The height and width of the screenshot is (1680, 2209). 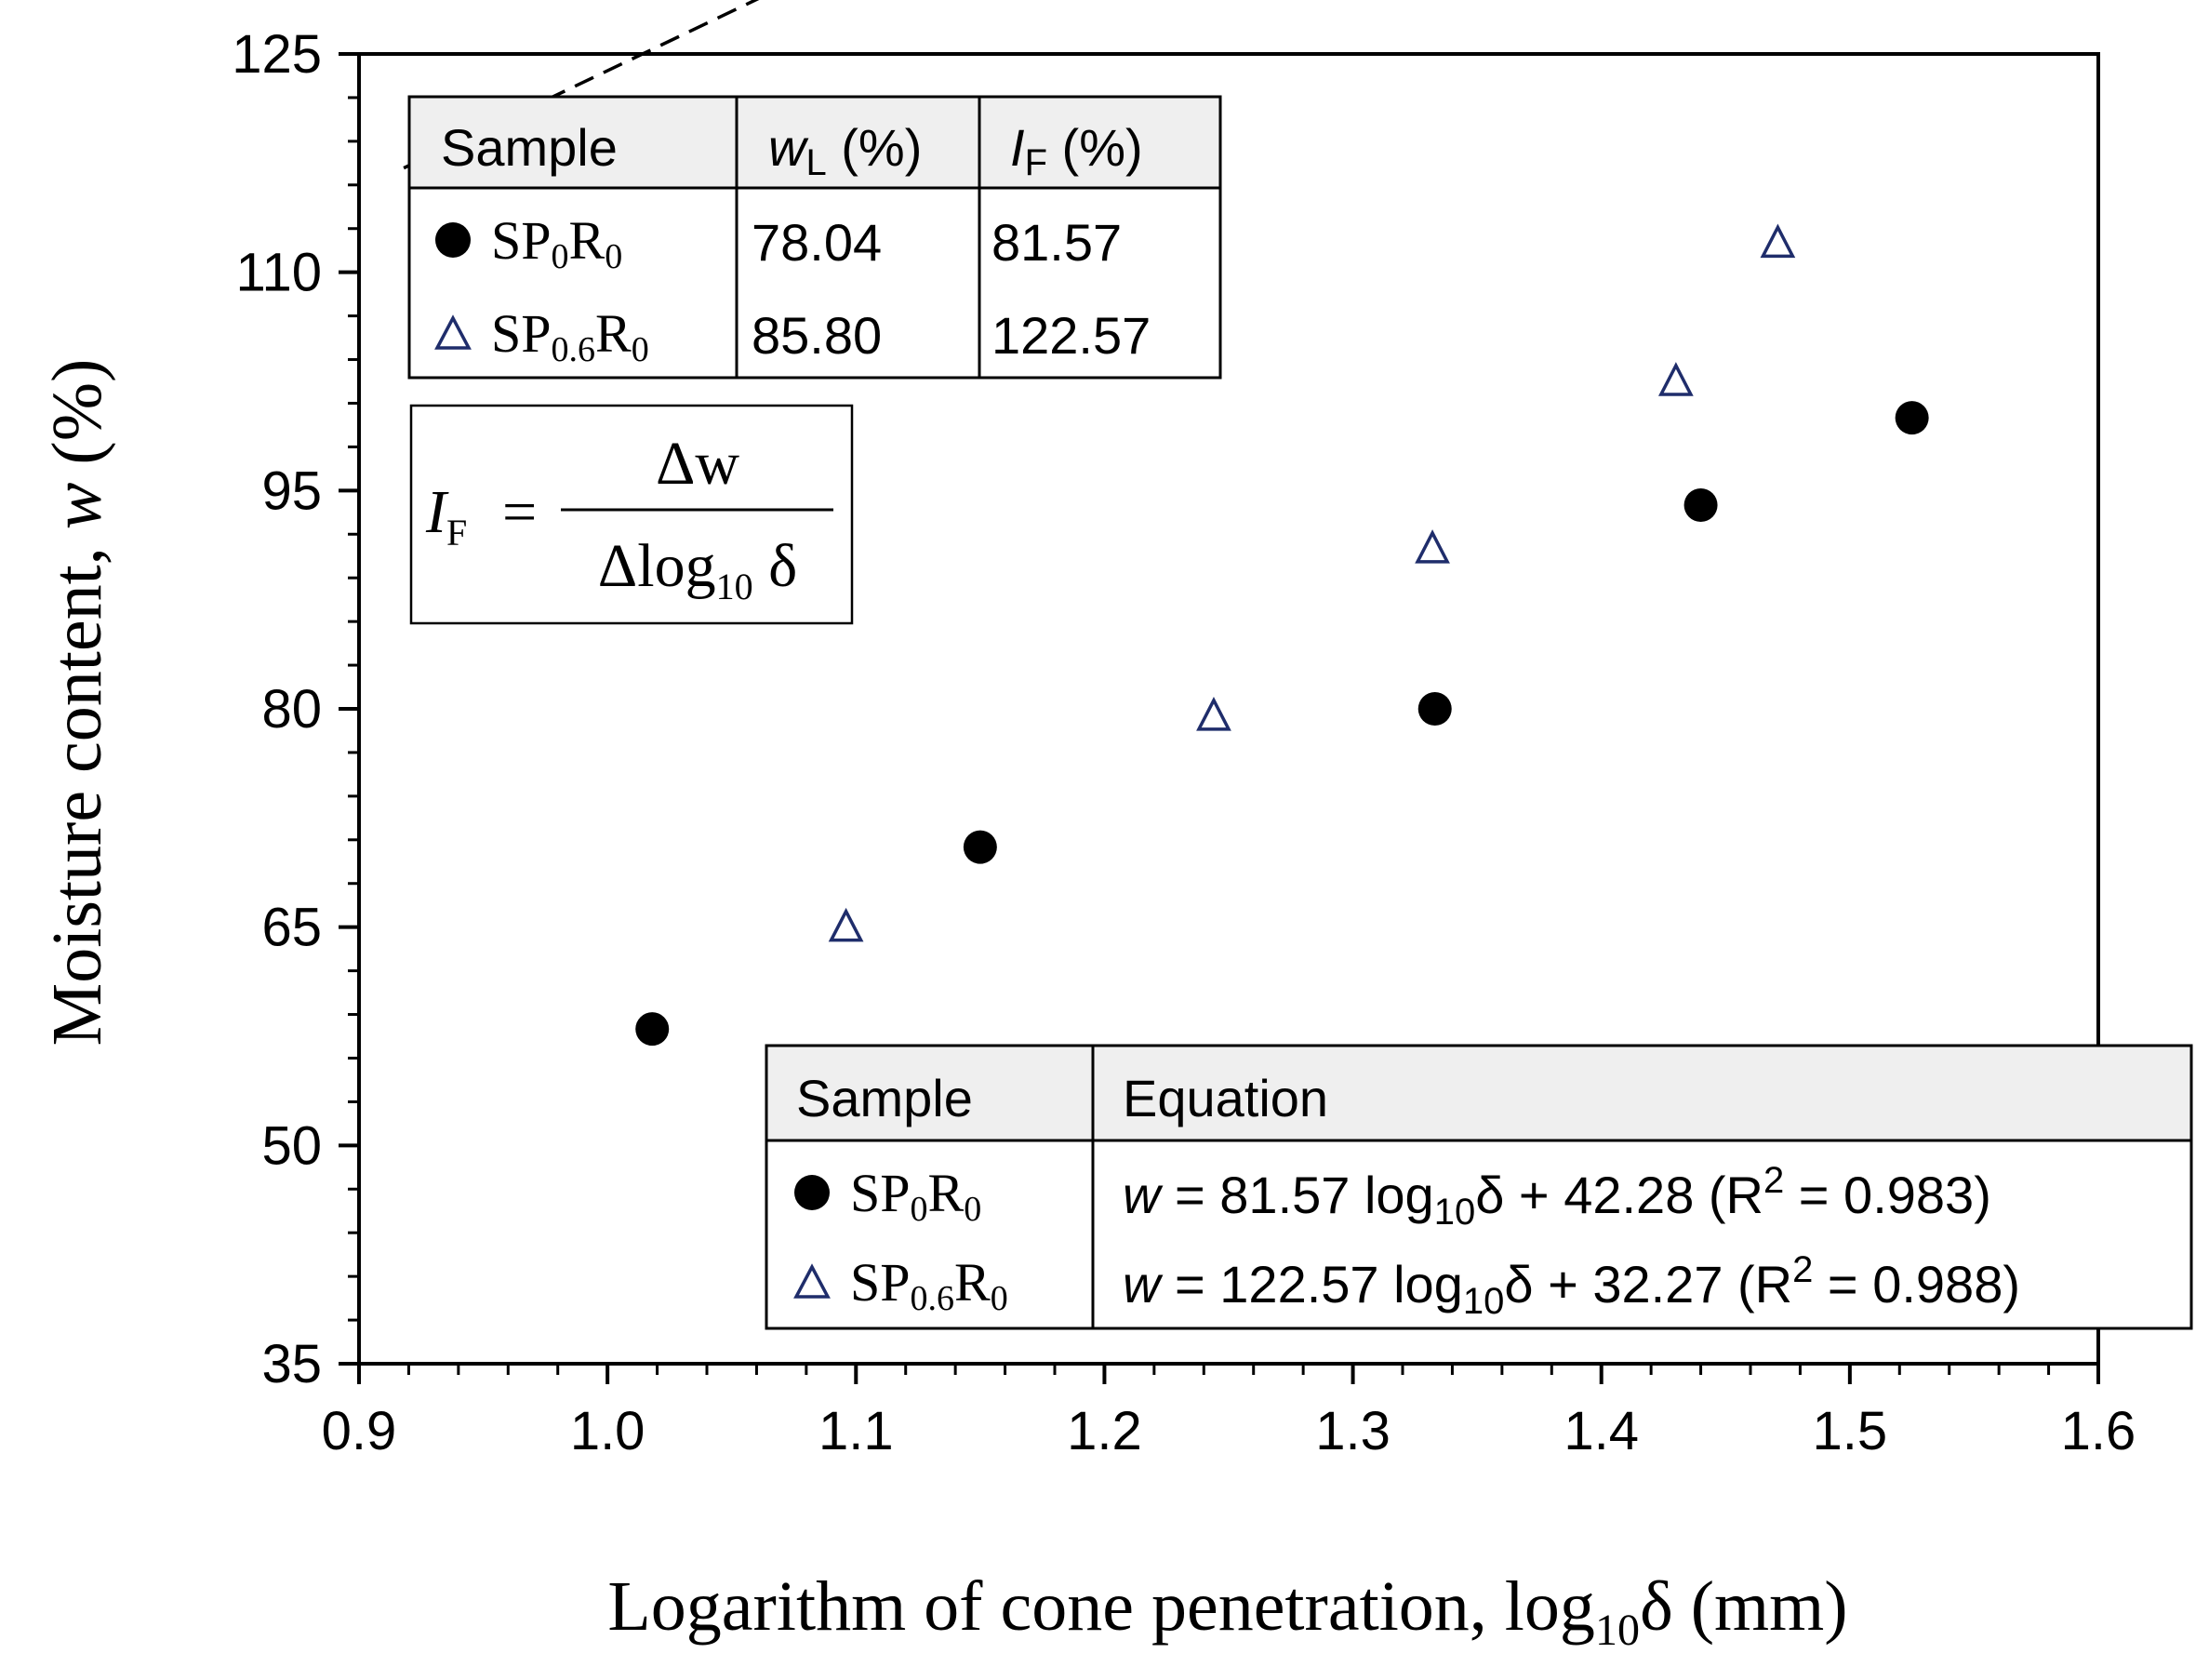 I want to click on fit-lines, so click(x=581, y=85).